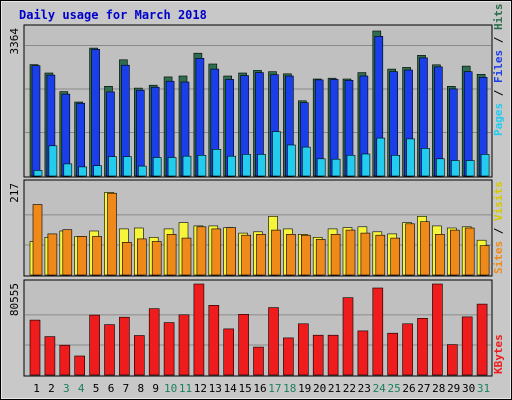  What do you see at coordinates (14, 299) in the screenshot?
I see `kbytes-ymax-label: 80555` at bounding box center [14, 299].